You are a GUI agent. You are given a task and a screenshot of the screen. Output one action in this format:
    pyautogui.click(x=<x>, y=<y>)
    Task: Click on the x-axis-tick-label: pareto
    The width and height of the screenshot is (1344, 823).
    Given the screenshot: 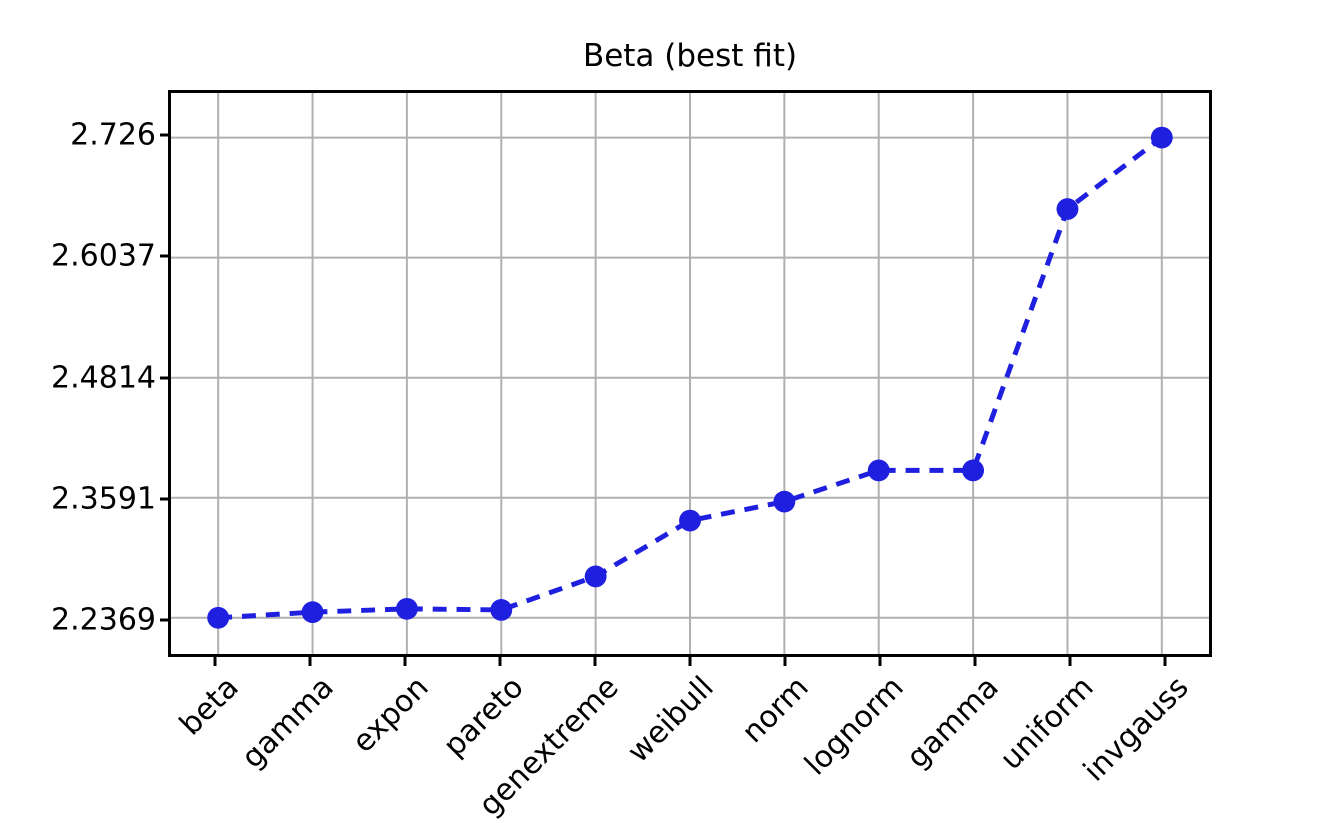 What is the action you would take?
    pyautogui.click(x=483, y=716)
    